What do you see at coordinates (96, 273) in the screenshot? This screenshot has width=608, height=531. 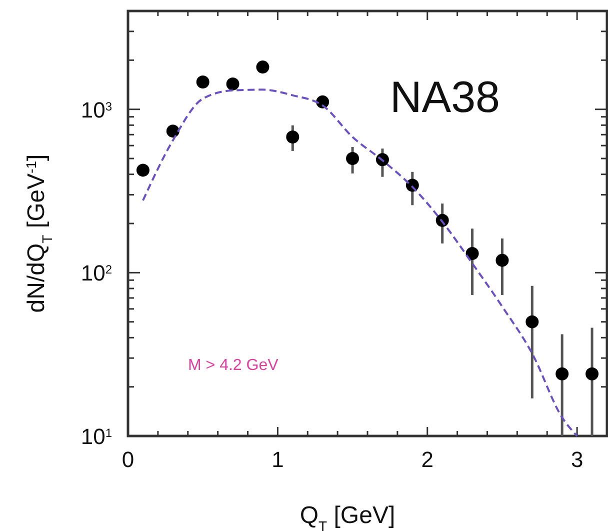 I see `y-tick-label: 10$^{2}$` at bounding box center [96, 273].